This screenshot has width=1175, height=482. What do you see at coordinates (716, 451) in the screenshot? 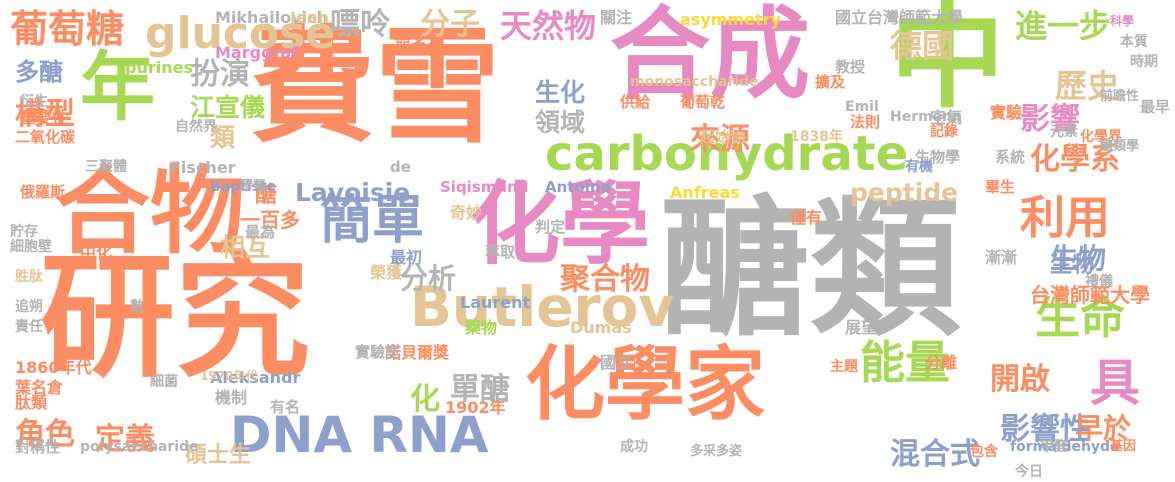
I see `cloud-word: 多采多姿` at bounding box center [716, 451].